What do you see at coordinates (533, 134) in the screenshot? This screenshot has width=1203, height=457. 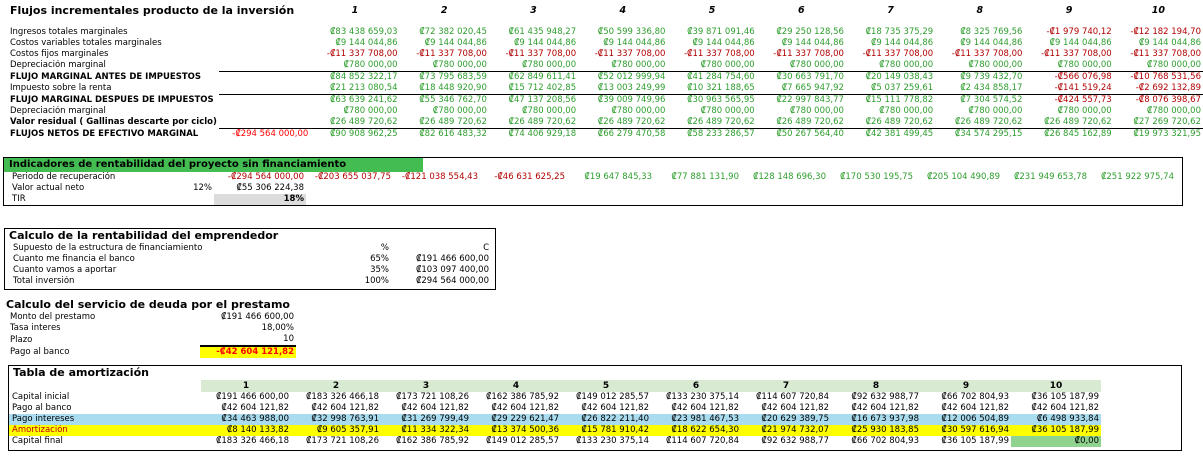 I see `flujos-value-cell: ₡74 406 929,18` at bounding box center [533, 134].